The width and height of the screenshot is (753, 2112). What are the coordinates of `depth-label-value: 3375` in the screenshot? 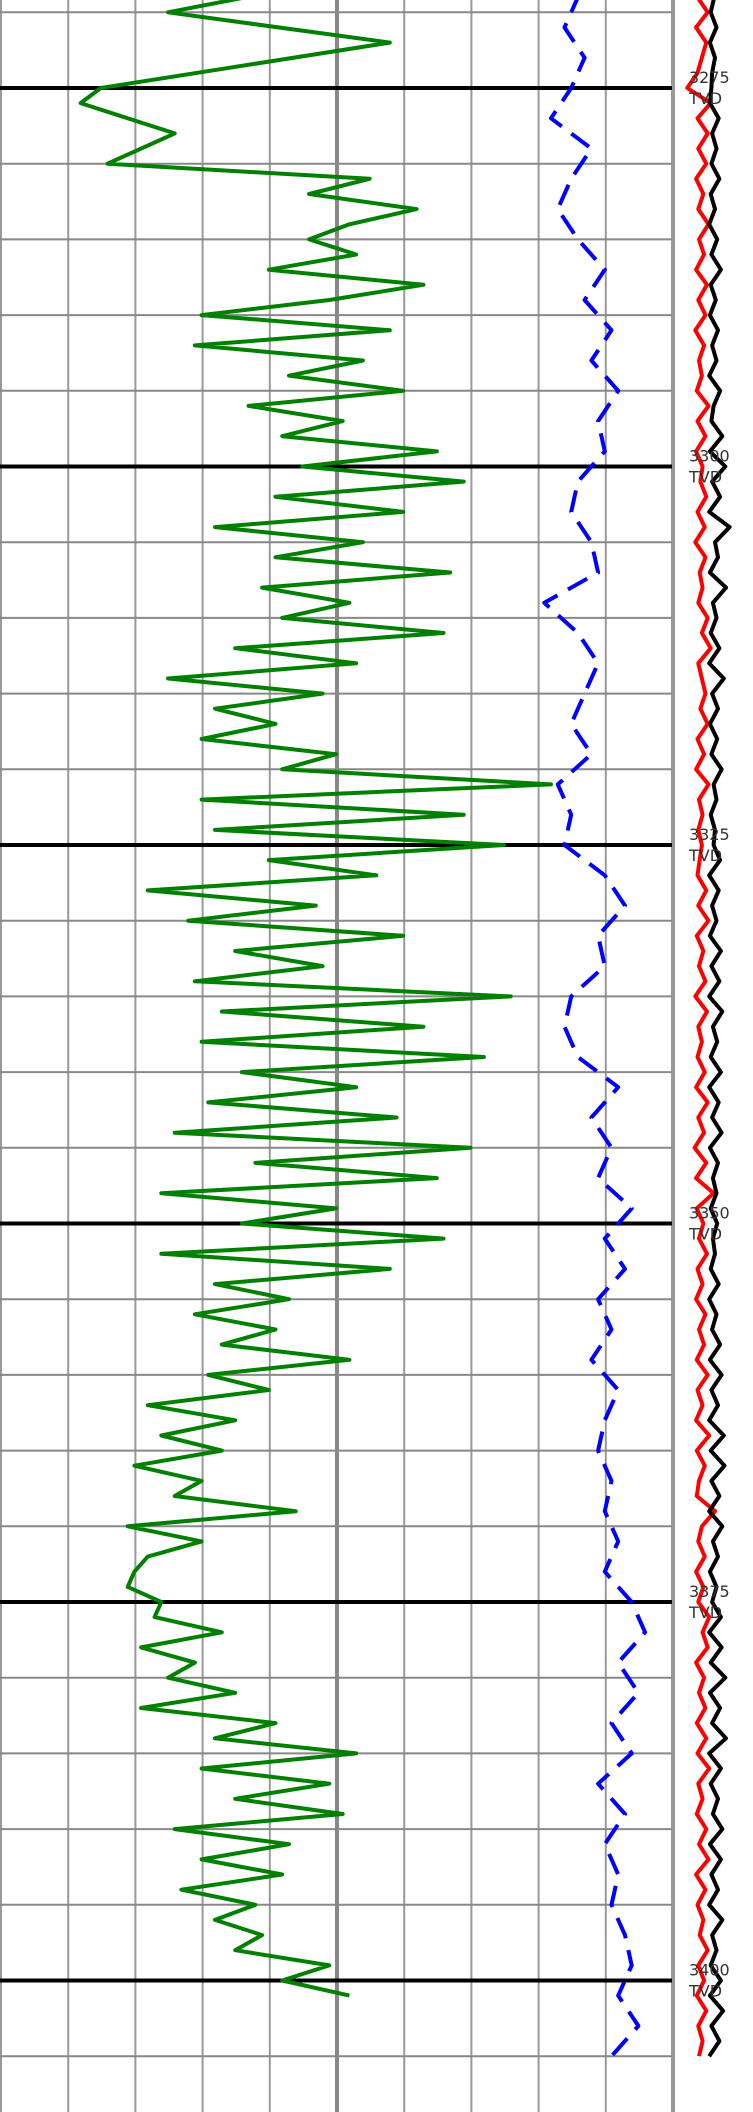 It's located at (709, 1591).